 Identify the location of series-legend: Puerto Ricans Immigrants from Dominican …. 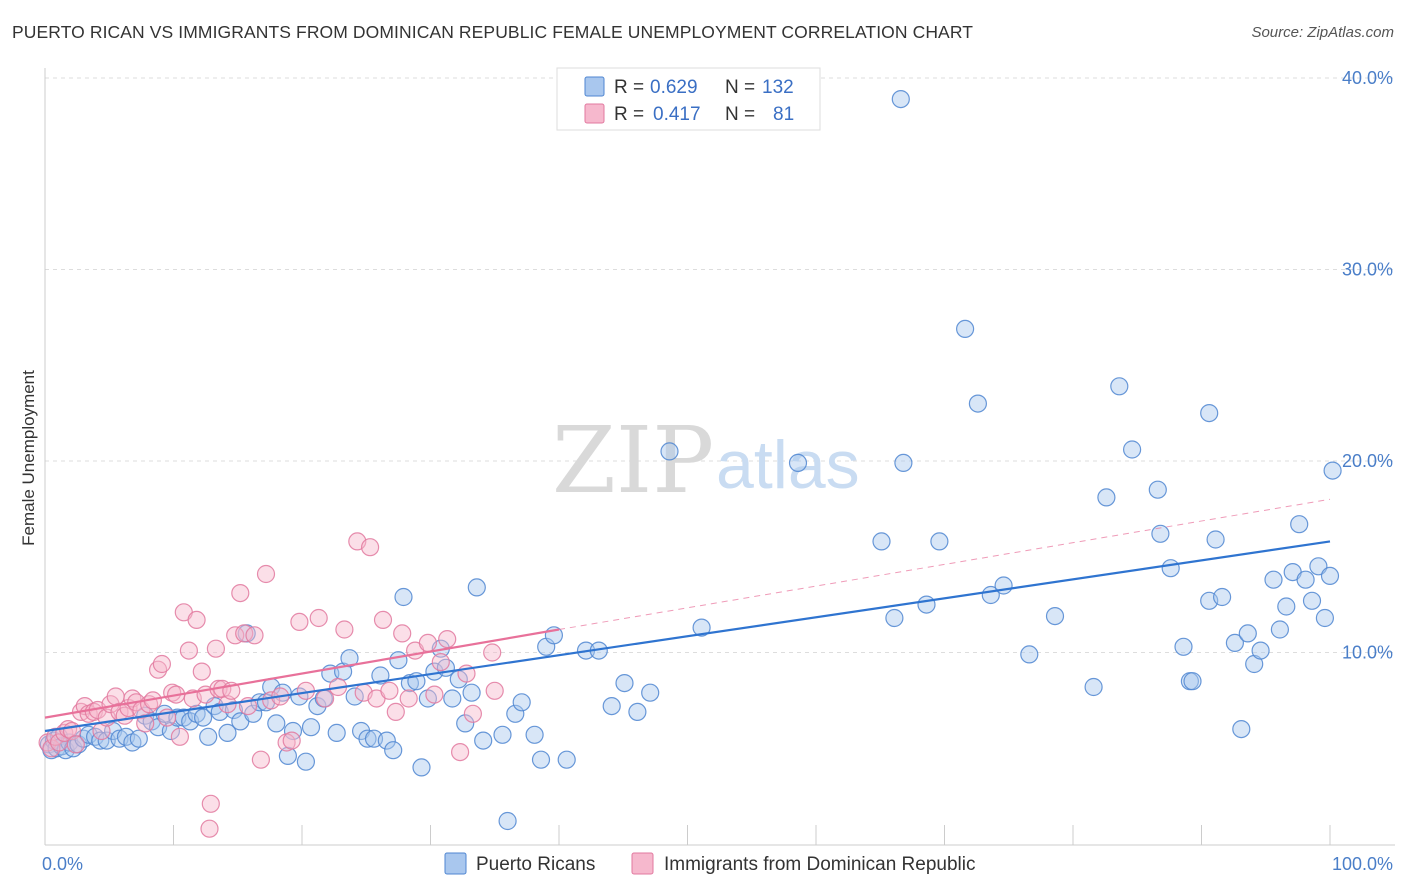
(710, 863).